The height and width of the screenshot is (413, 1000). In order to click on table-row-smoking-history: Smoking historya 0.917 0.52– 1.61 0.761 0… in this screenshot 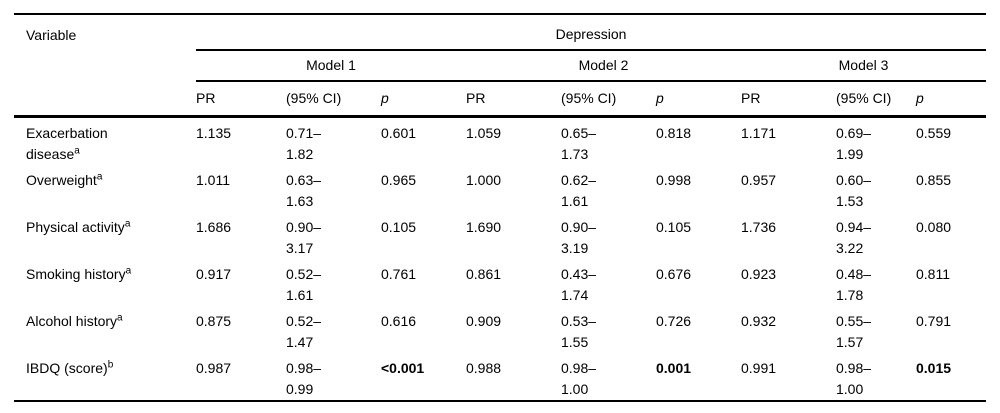, I will do `click(500, 282)`.